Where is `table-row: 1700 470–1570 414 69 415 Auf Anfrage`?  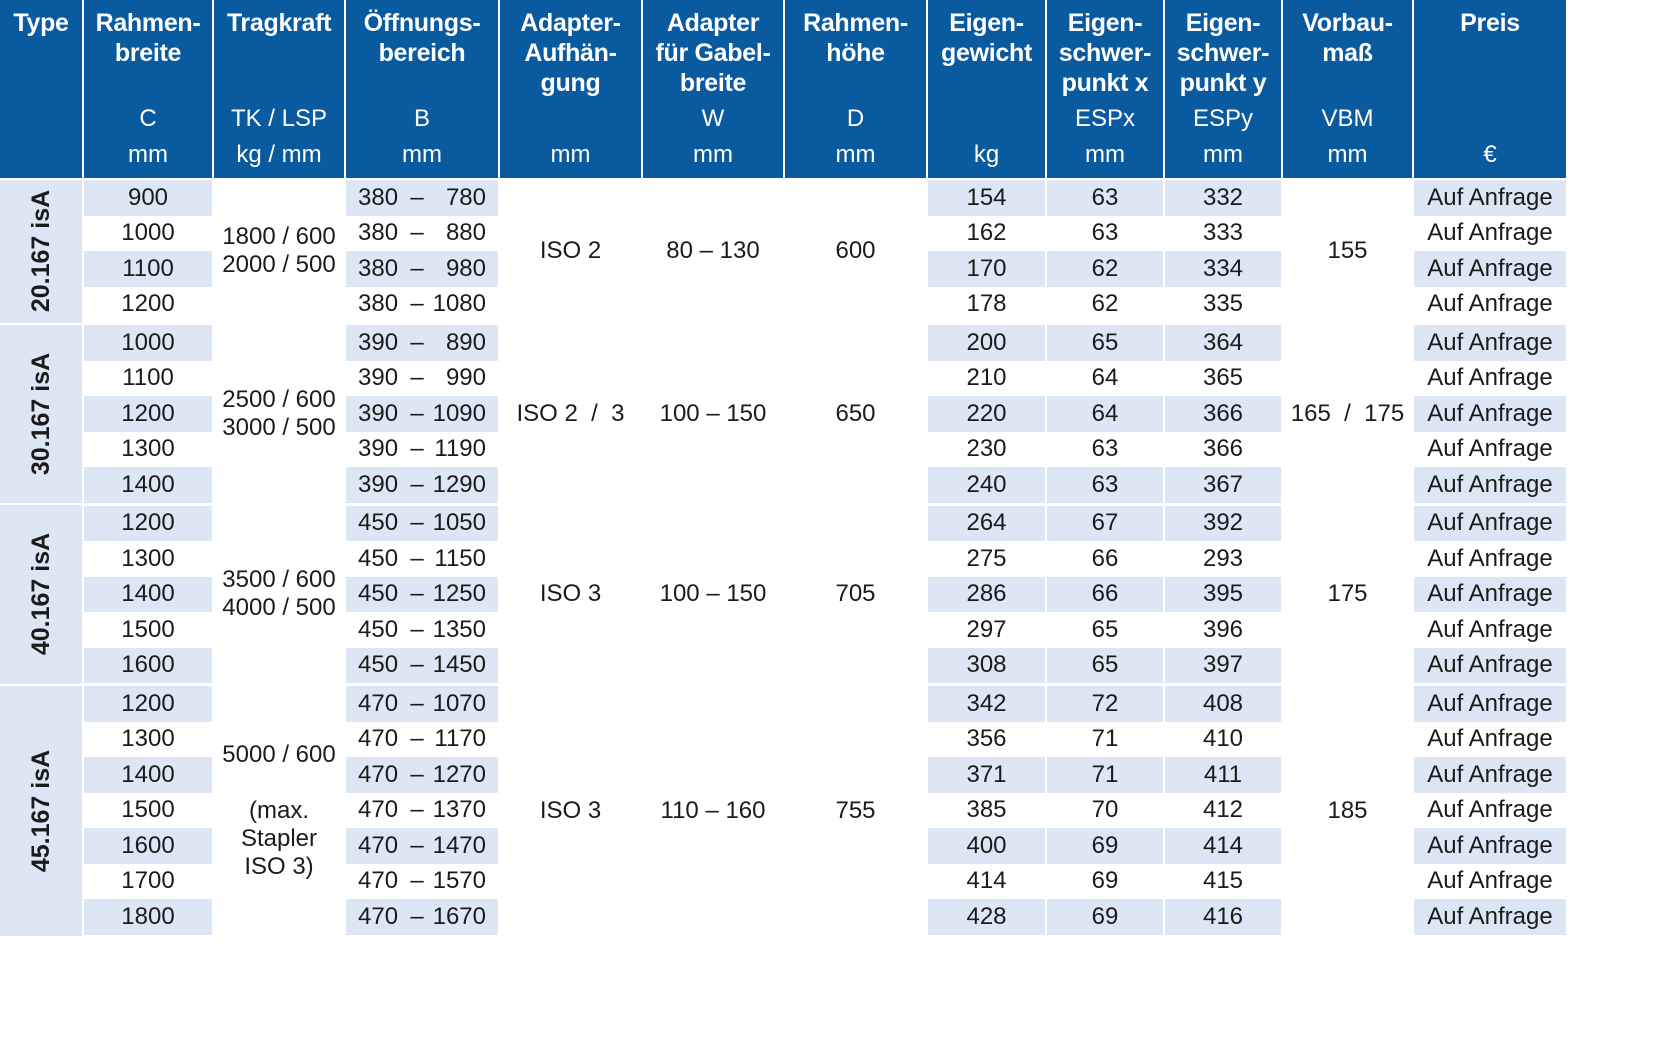 table-row: 1700 470–1570 414 69 415 Auf Anfrage is located at coordinates (783, 881).